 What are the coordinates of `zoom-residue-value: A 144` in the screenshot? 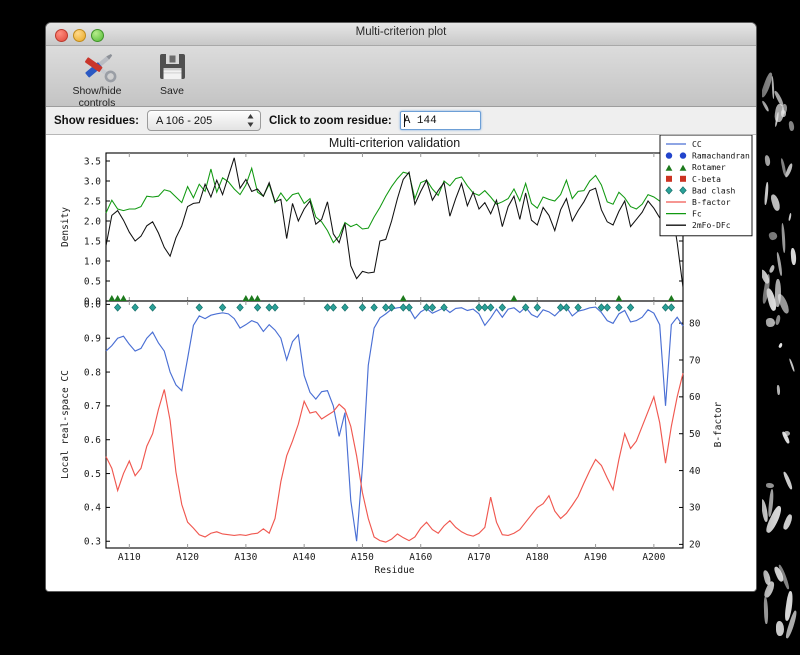 It's located at (420, 120).